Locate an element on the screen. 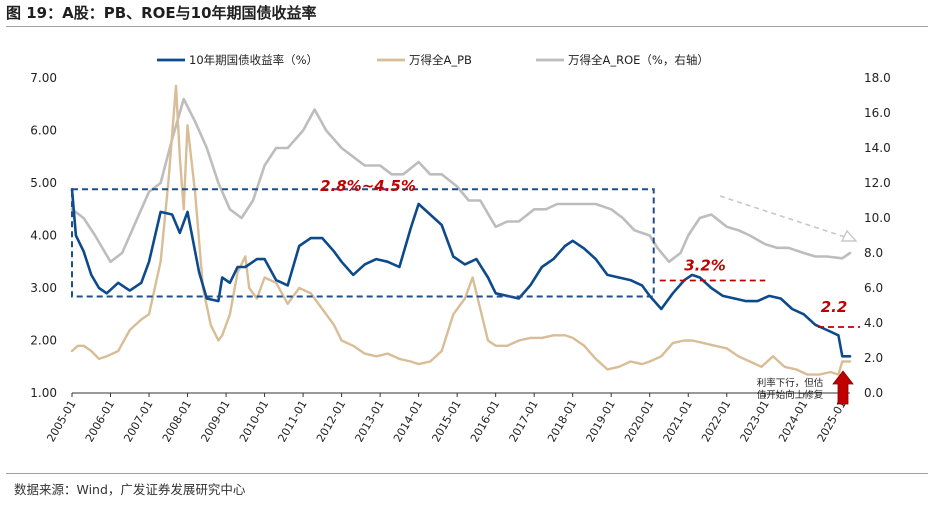 Image resolution: width=936 pixels, height=506 pixels. y-left-tick-label: 3.00 is located at coordinates (43, 288).